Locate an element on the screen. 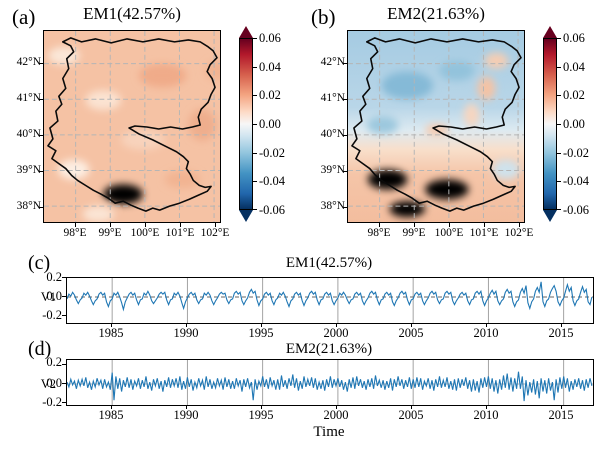 The width and height of the screenshot is (601, 458). xtick-d-2000: 2000 is located at coordinates (336, 415).